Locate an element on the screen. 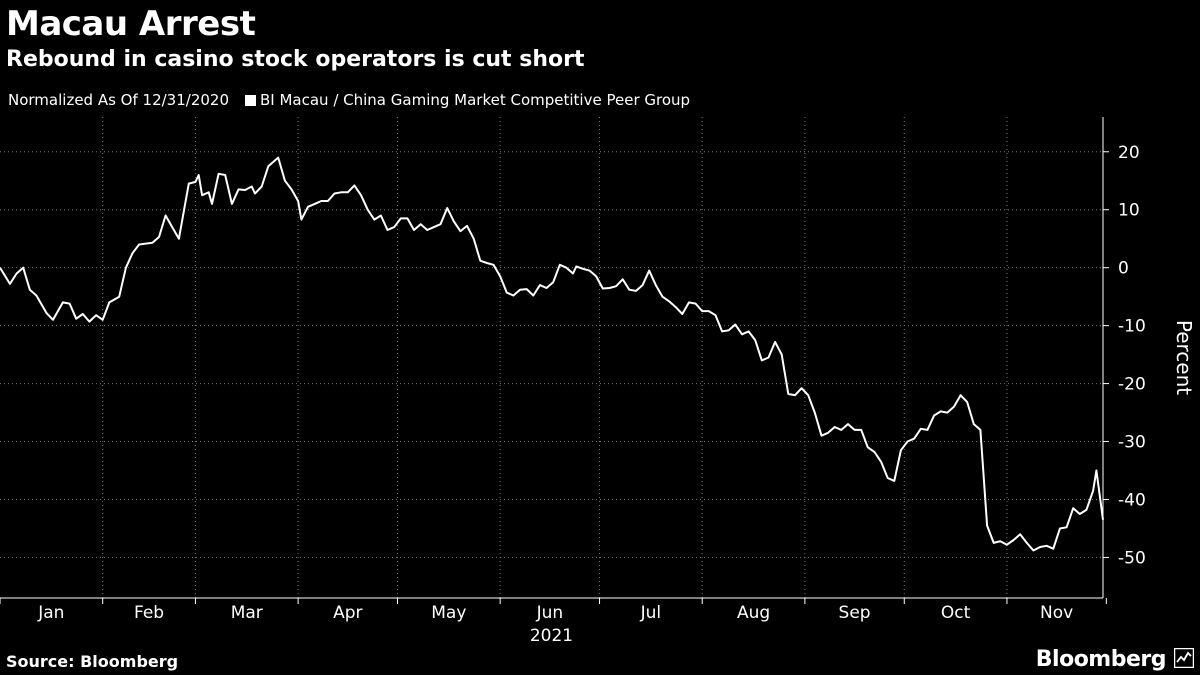 This screenshot has height=675, width=1200. x-tick-label: Oct is located at coordinates (956, 613).